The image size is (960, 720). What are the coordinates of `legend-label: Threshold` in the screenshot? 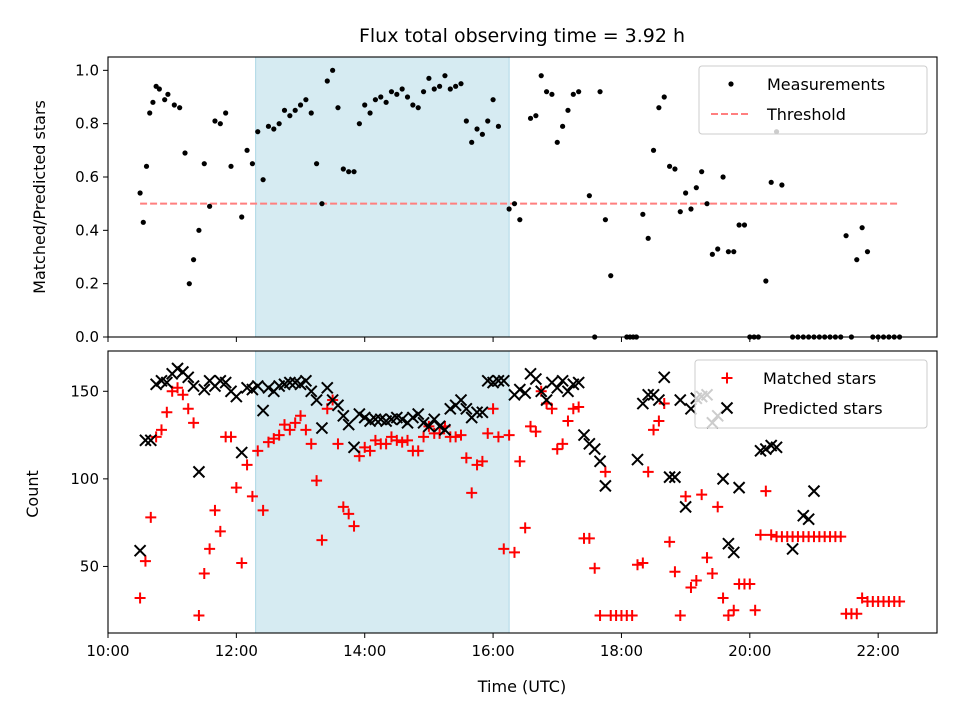 It's located at (806, 114).